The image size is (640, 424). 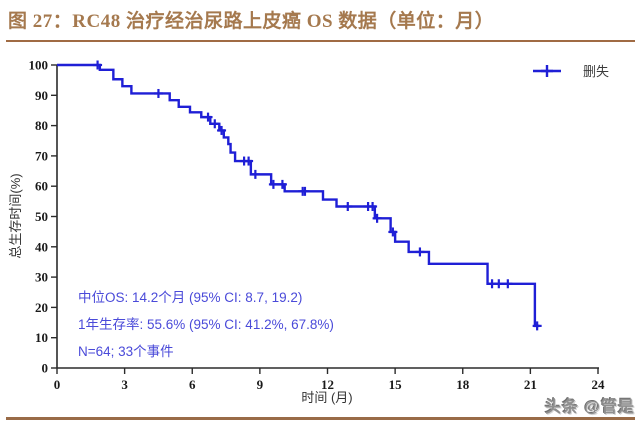 What do you see at coordinates (396, 384) in the screenshot?
I see `x-tick-label: 15` at bounding box center [396, 384].